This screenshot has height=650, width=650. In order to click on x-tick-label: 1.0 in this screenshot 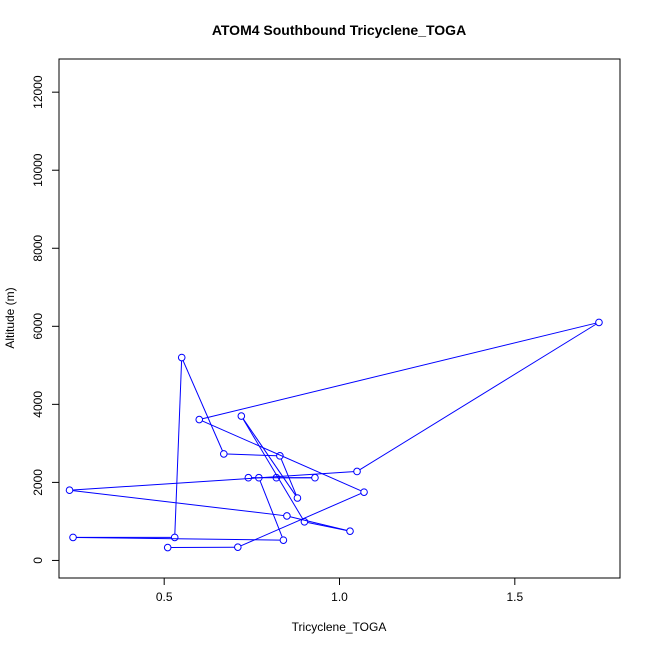, I will do `click(339, 597)`.